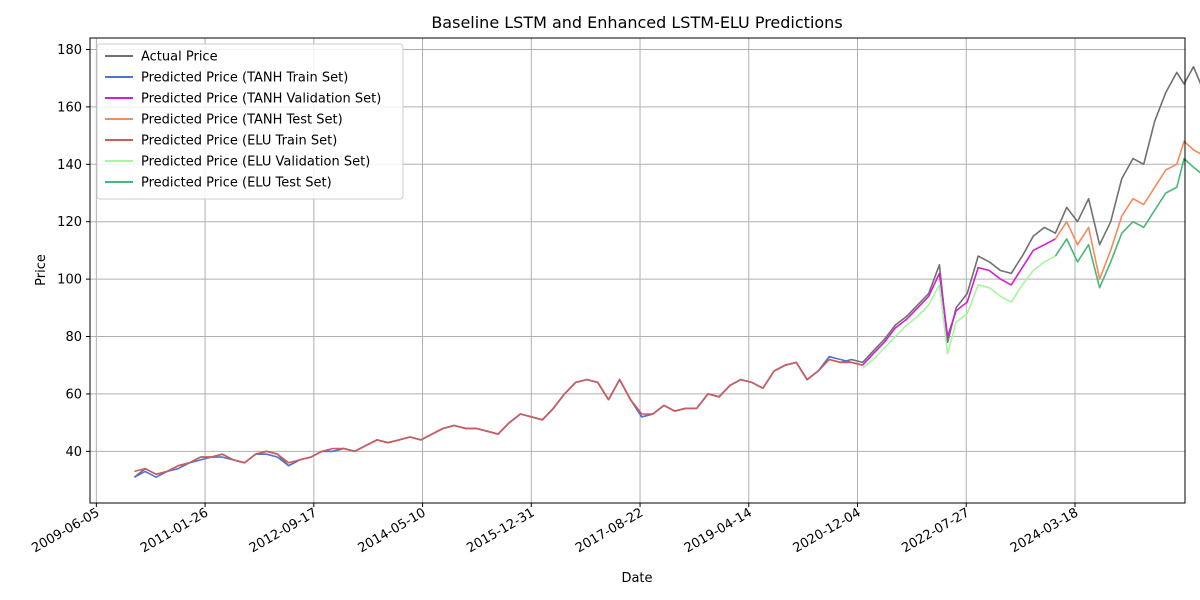 The height and width of the screenshot is (600, 1200). I want to click on x-tick-label: 2009-06-05, so click(65, 530).